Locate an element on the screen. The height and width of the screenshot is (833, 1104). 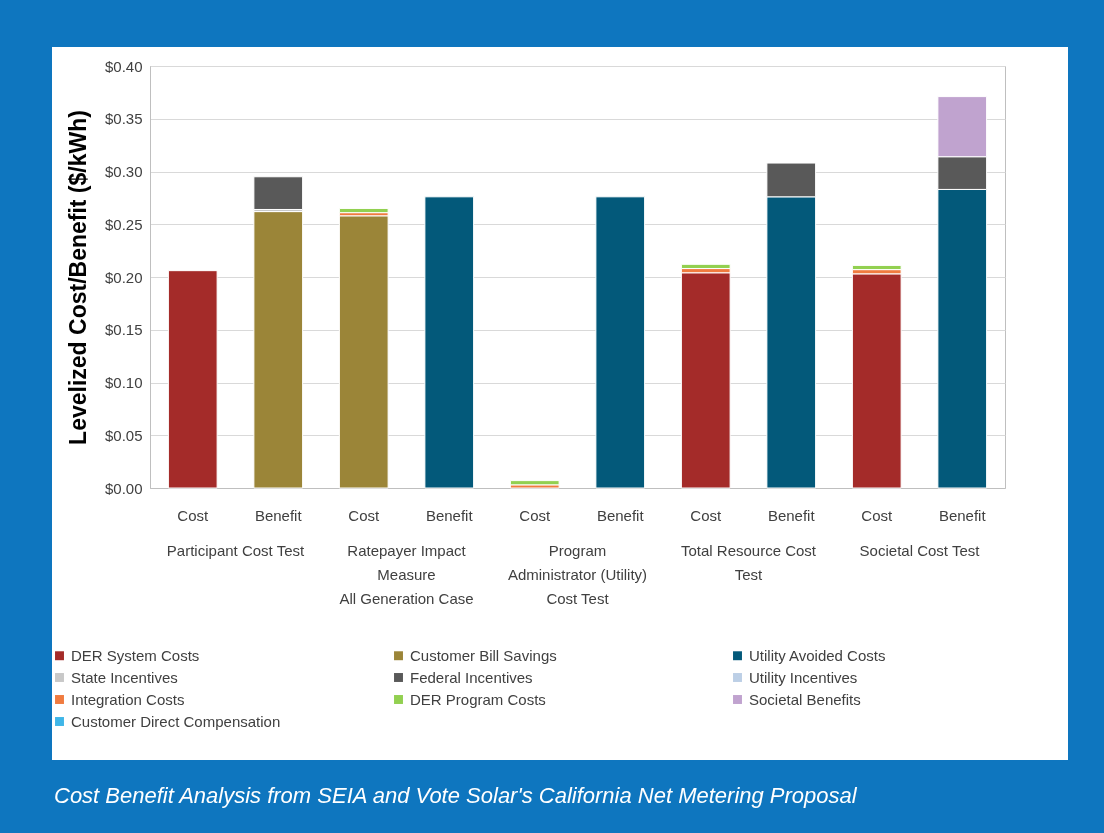
legend-label: Customer Direct Compensation is located at coordinates (176, 721).